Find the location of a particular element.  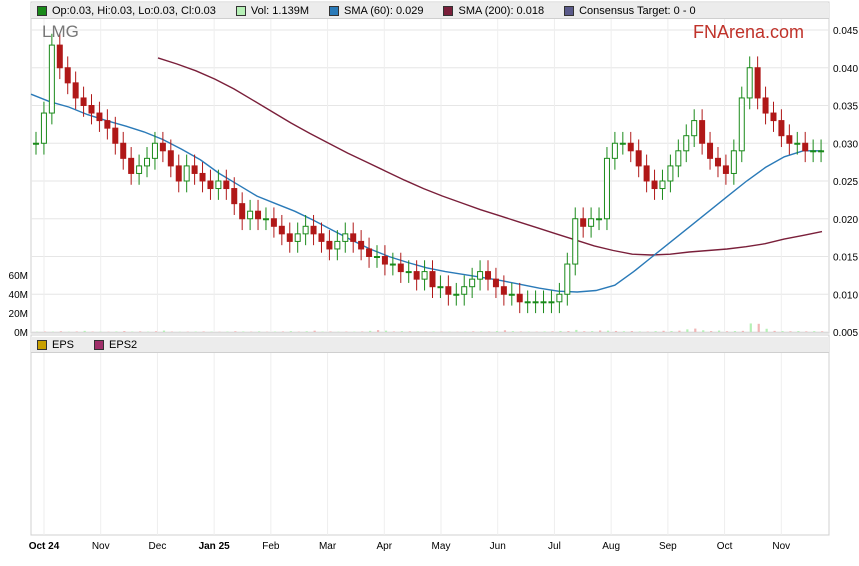

time-tick-label: May is located at coordinates (441, 546).